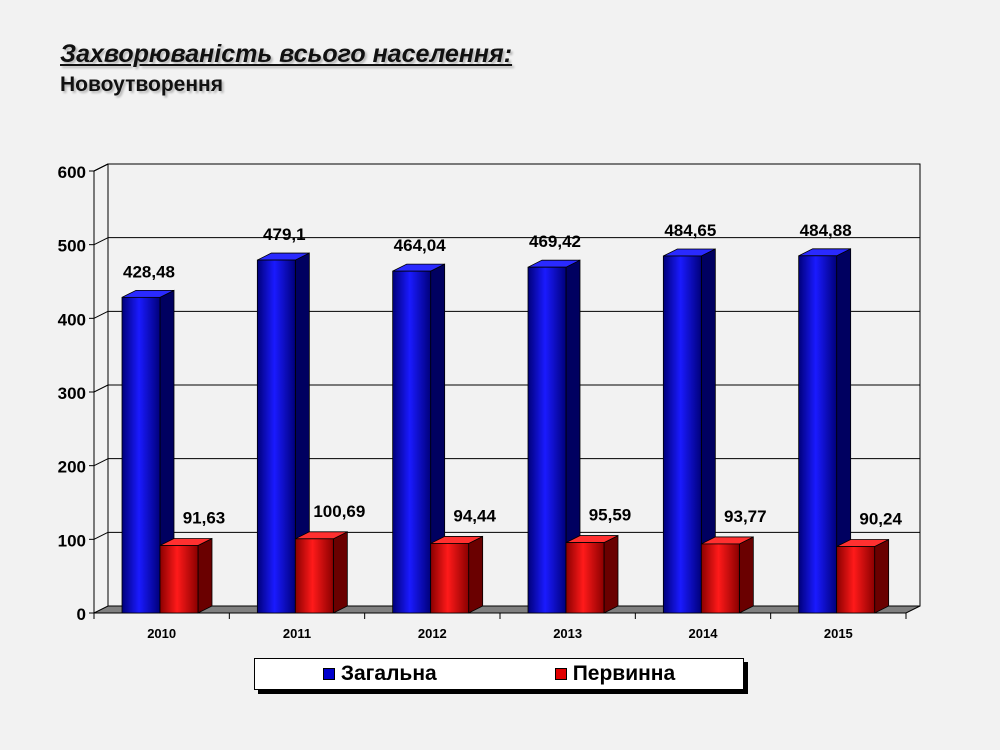  Describe the element at coordinates (838, 633) in the screenshot. I see `x-tick-label: 2015` at that location.